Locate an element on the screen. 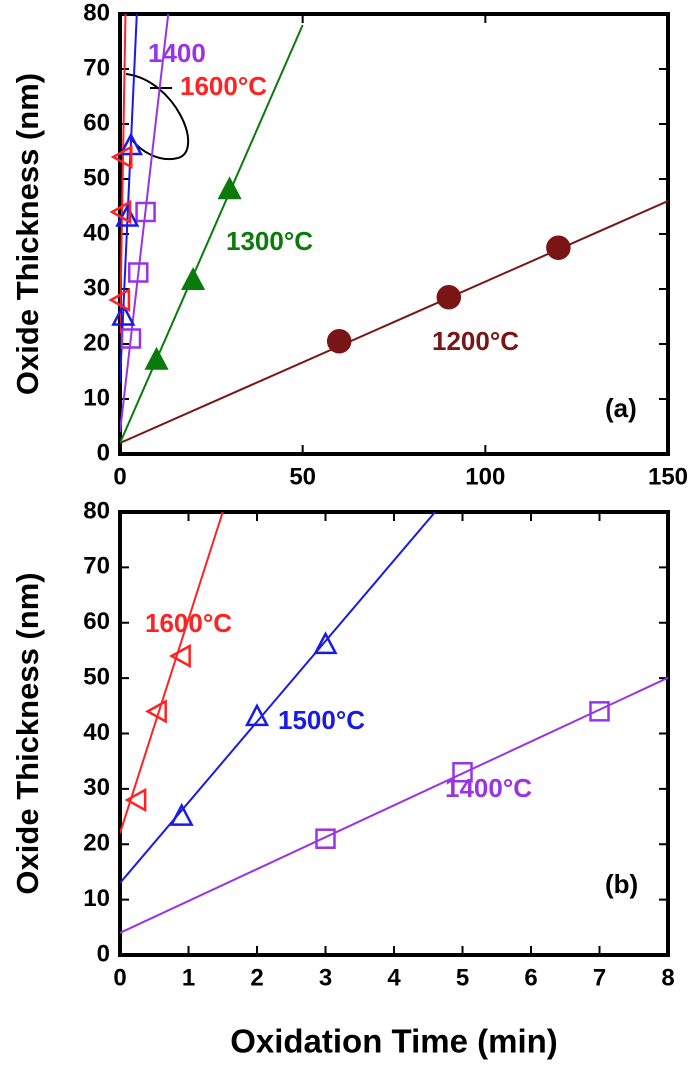 The height and width of the screenshot is (1070, 700). panel-label: (b) is located at coordinates (621, 884).